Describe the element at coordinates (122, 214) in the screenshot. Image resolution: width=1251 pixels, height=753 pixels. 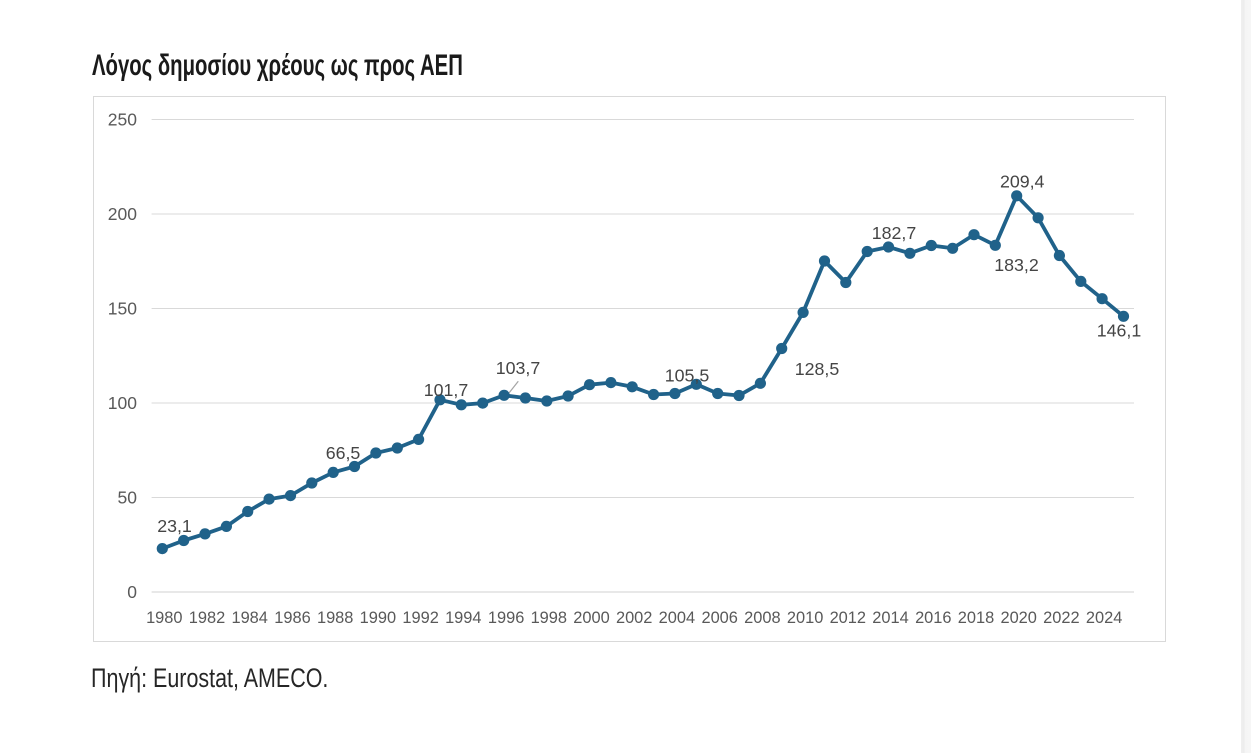
I see `svg-text: 200` at that location.